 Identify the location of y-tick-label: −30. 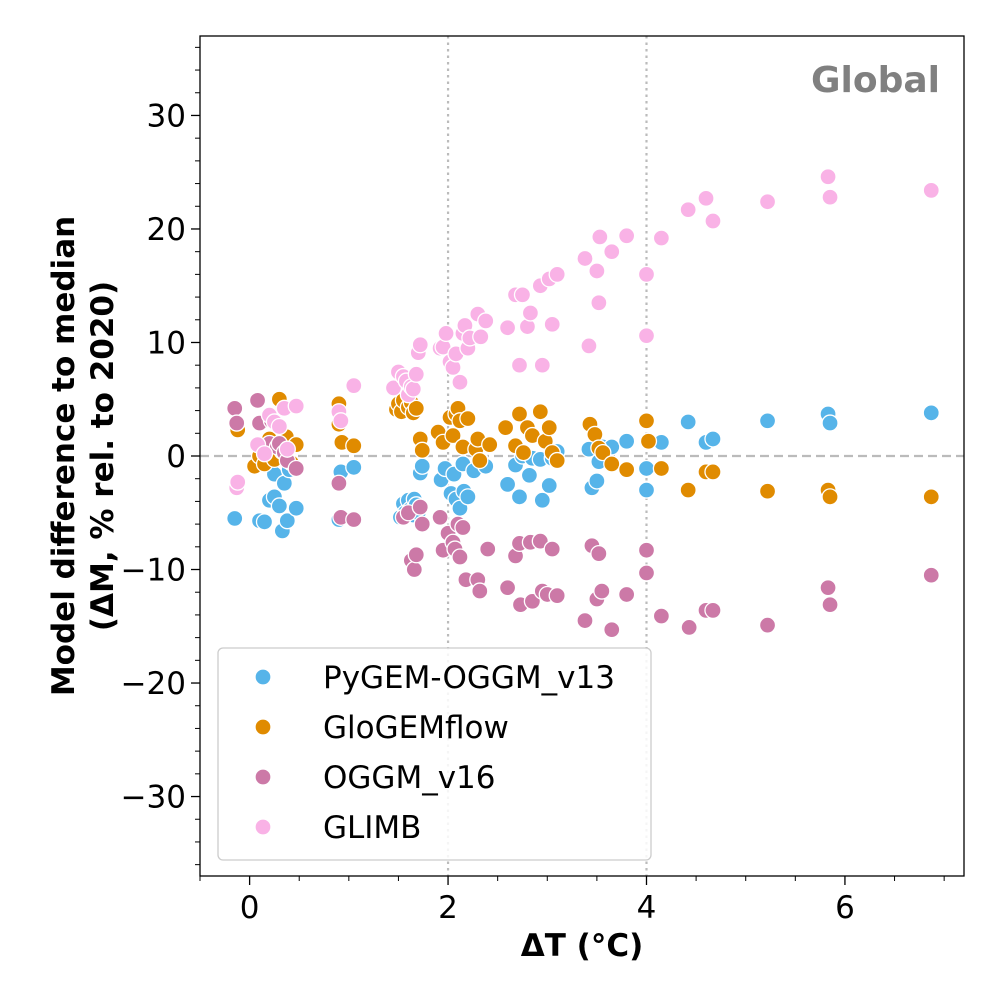
(153, 798).